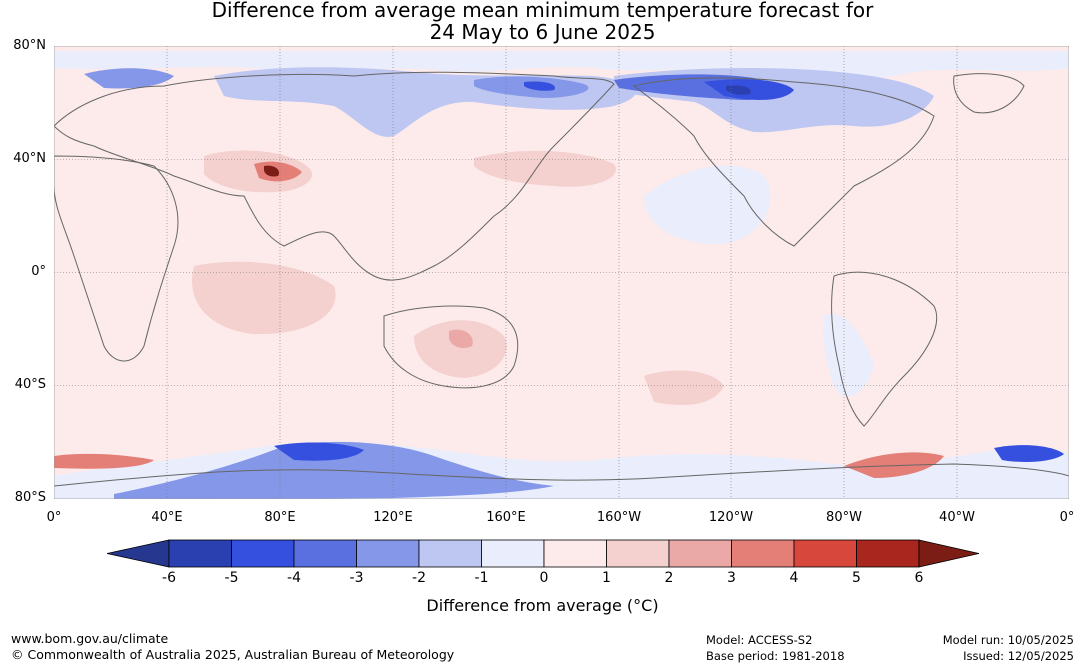  What do you see at coordinates (264, 298) in the screenshot?
I see `indian-ocean-warm` at bounding box center [264, 298].